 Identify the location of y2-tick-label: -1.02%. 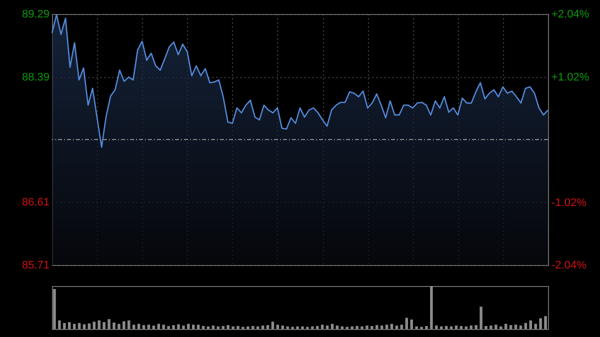
(569, 202).